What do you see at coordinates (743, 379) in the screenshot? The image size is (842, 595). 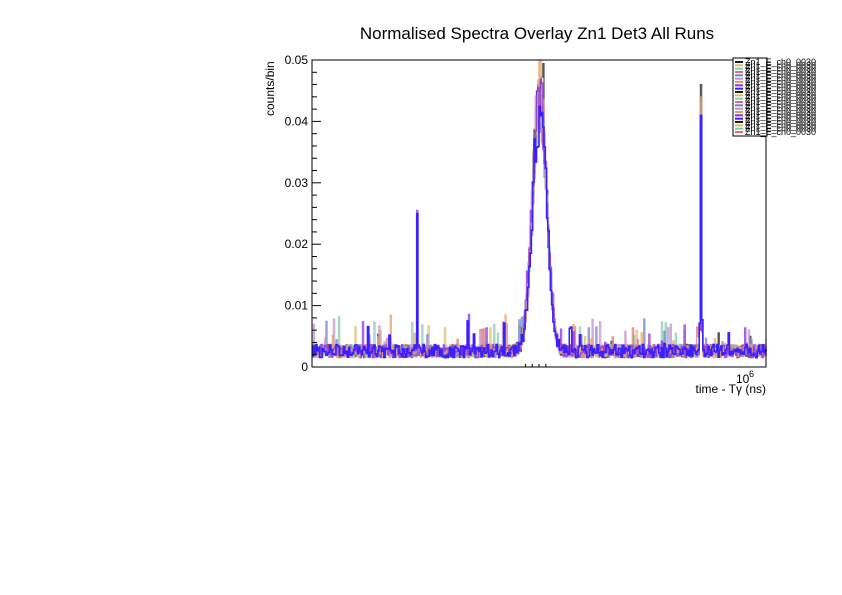 I see `x-axis-multiplier: 10` at bounding box center [743, 379].